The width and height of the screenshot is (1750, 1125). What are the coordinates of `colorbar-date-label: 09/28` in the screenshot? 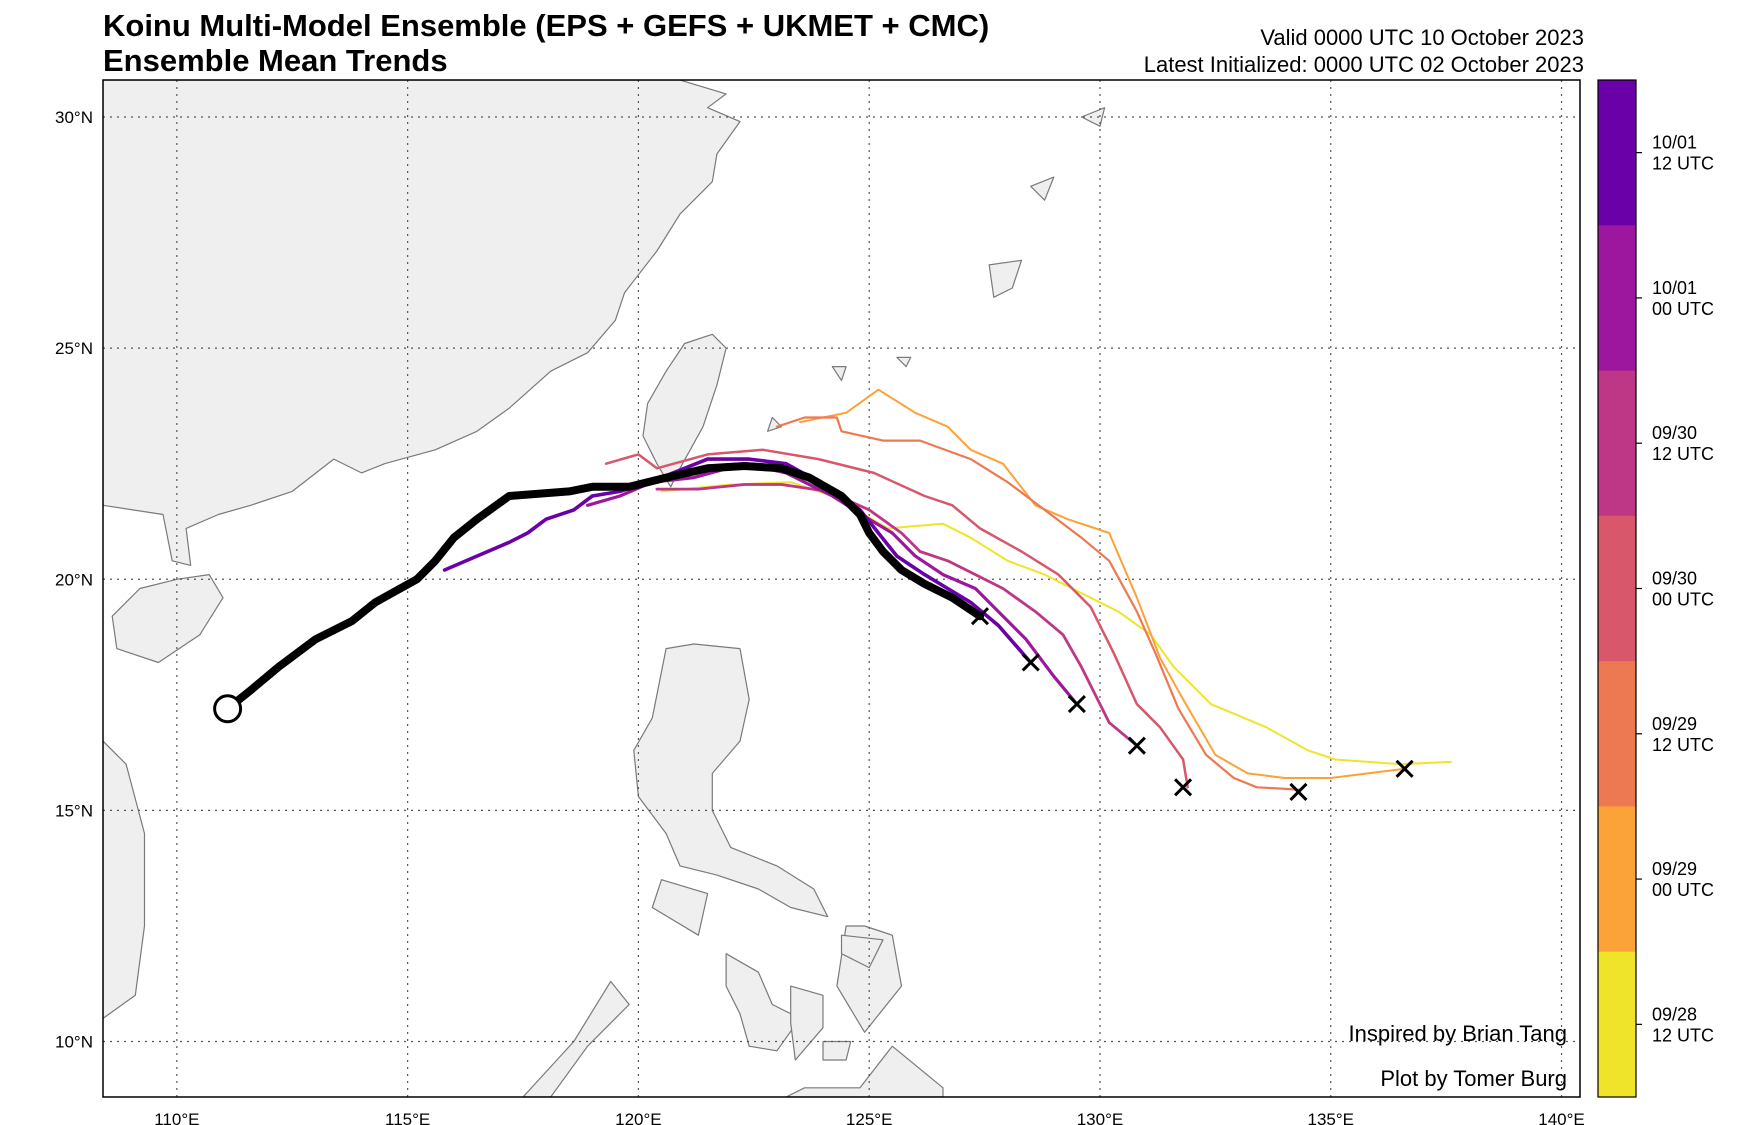 It's located at (1674, 1014).